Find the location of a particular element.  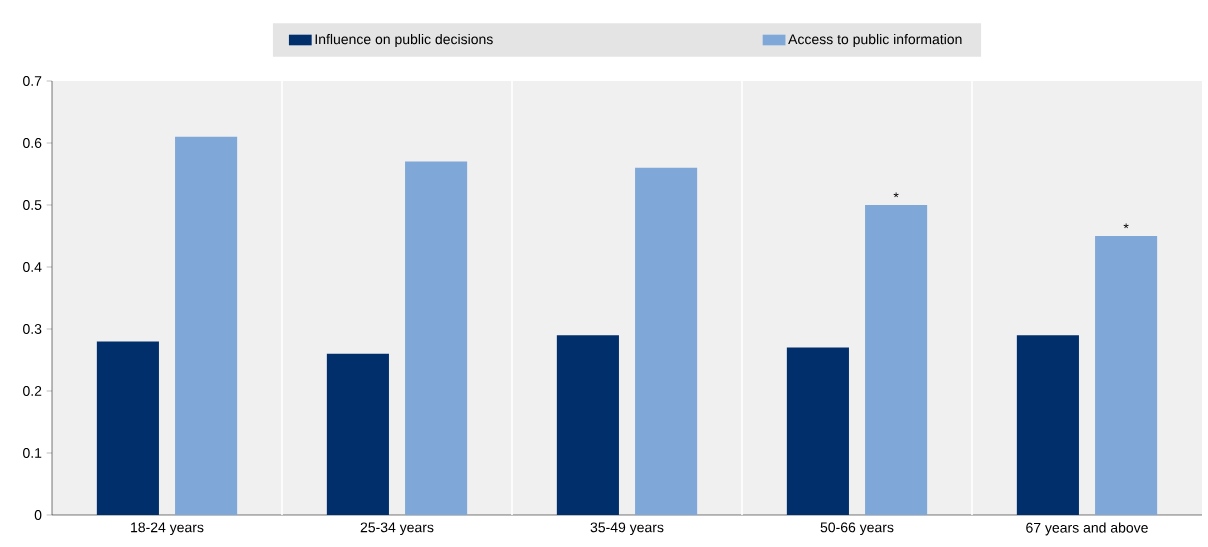

y-tick-label: 0.5 is located at coordinates (32, 205).